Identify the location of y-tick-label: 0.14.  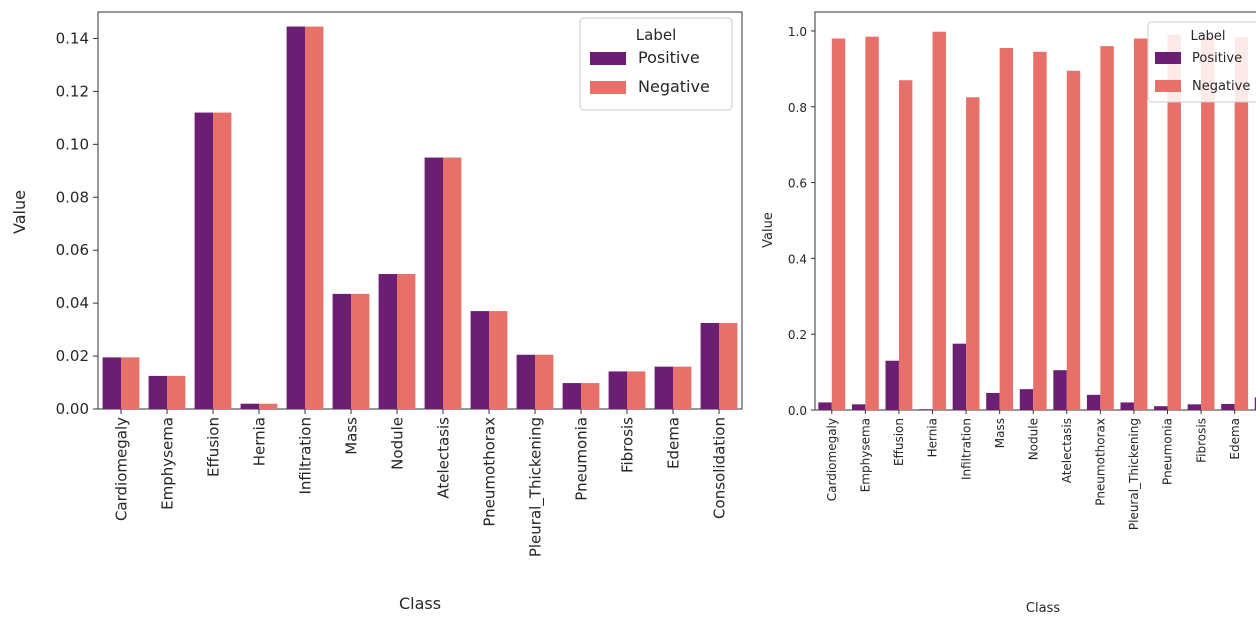
(72, 38).